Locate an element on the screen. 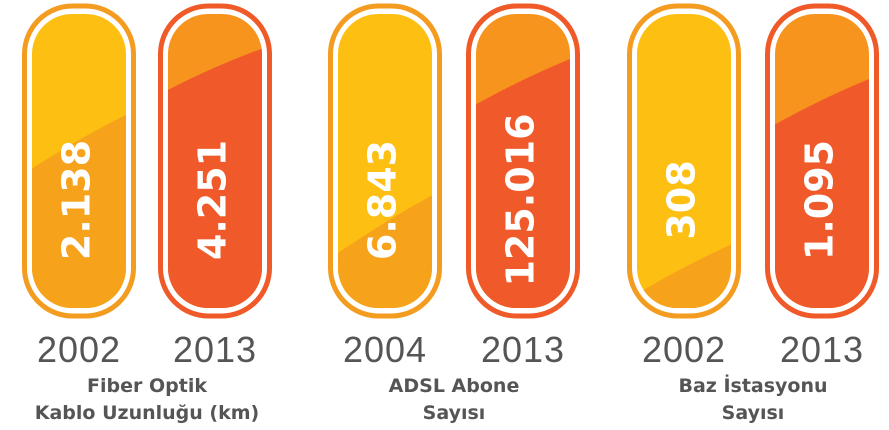  pill: 308 is located at coordinates (684, 161).